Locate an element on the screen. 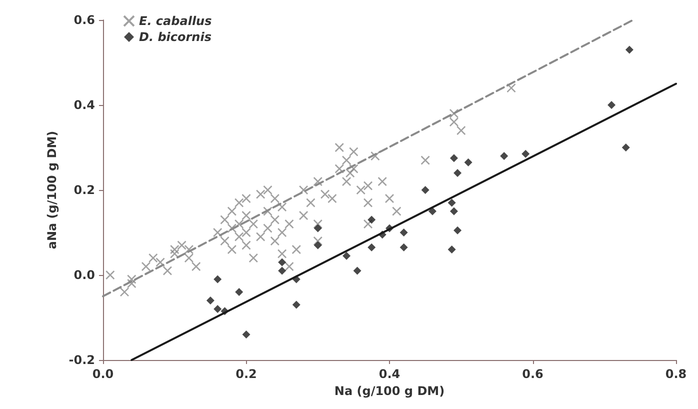  legend-label: E. caballus is located at coordinates (175, 21).